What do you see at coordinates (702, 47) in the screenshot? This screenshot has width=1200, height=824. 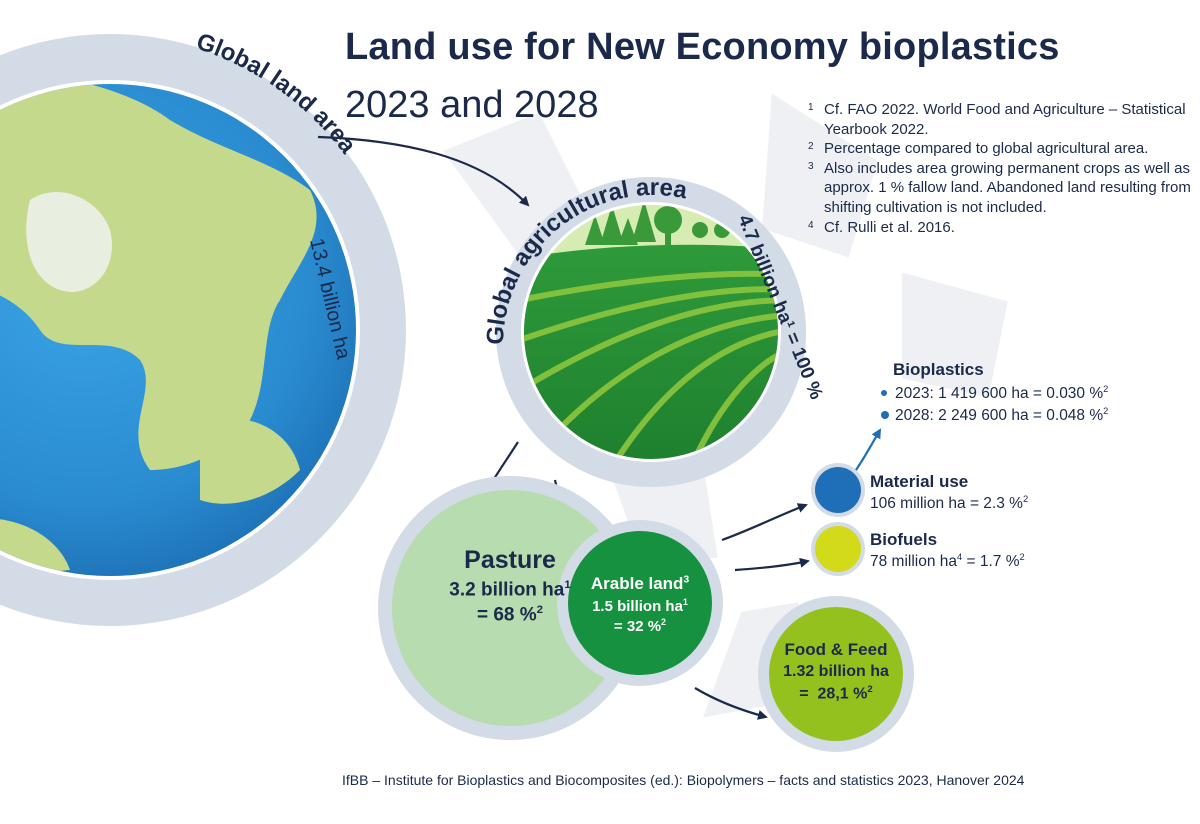 I see `page-title: Land use for New Economy bioplastics` at bounding box center [702, 47].